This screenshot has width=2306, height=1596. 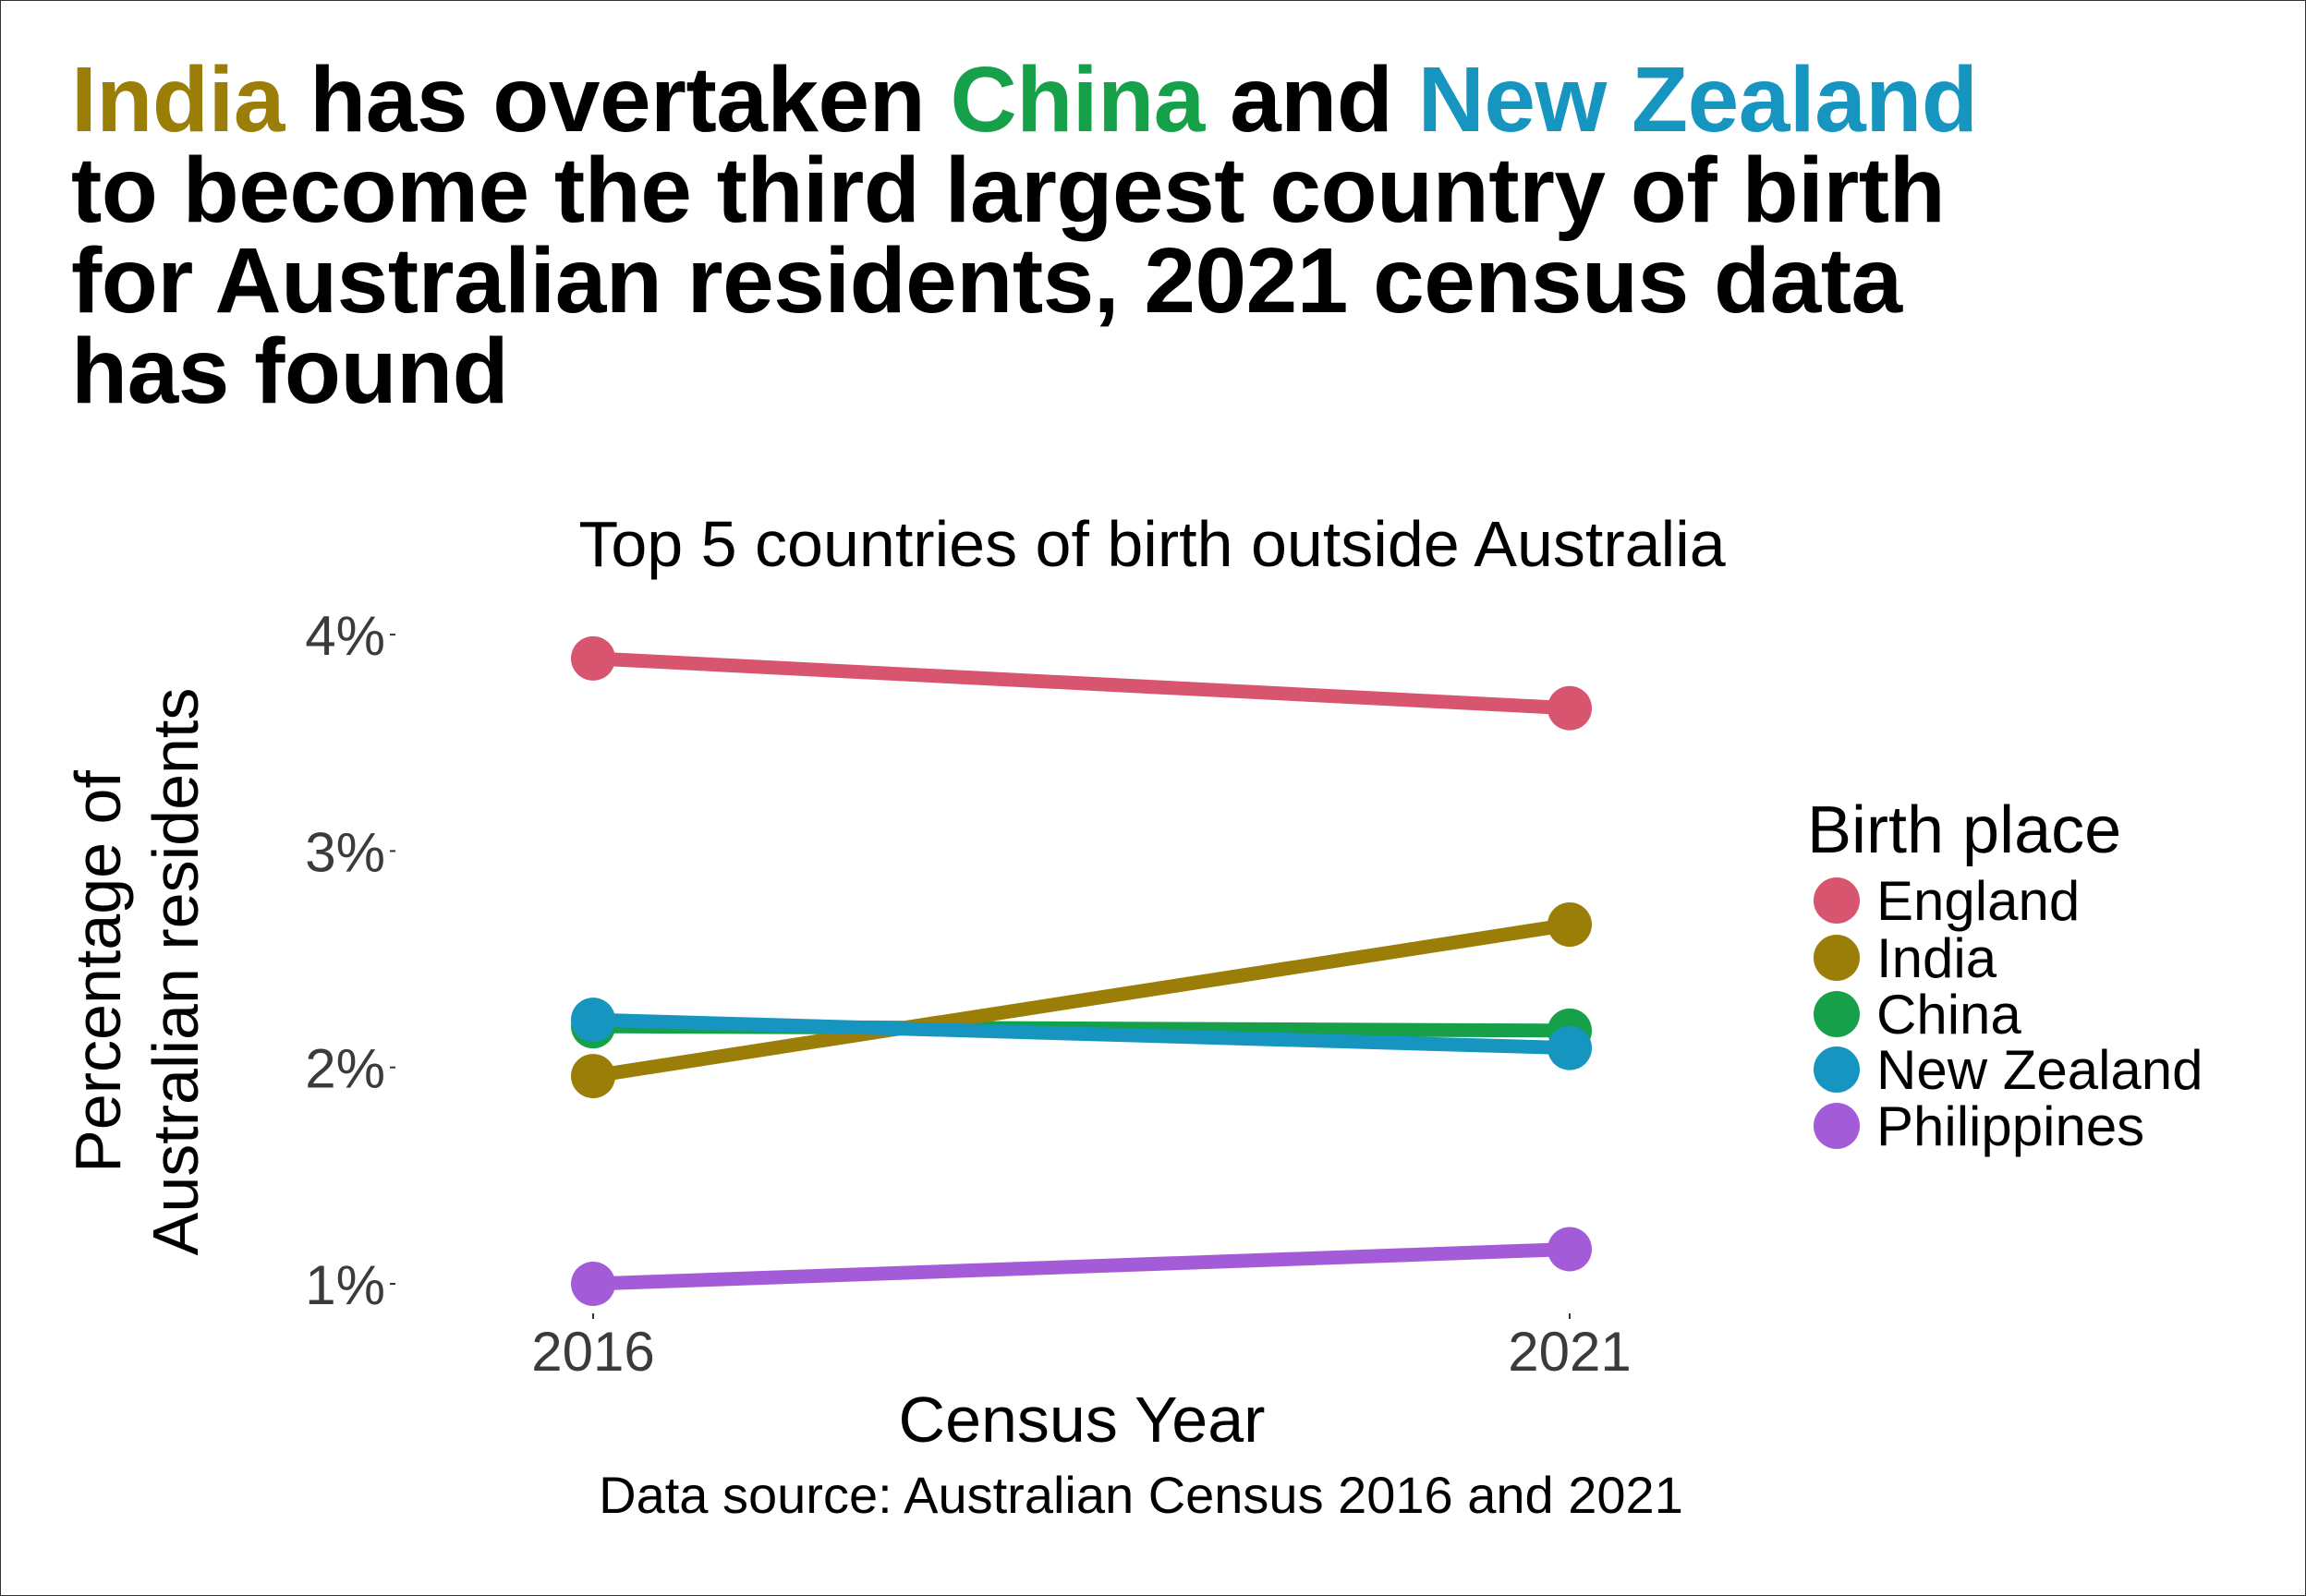 I want to click on legend-item-india: India, so click(x=1906, y=958).